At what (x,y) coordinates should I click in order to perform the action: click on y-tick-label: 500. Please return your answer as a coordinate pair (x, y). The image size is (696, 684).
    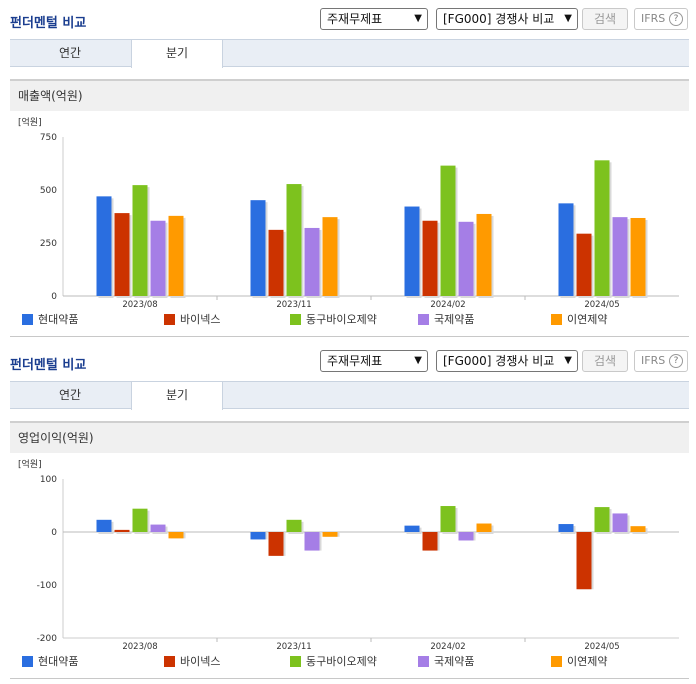
    Looking at the image, I should click on (48, 191).